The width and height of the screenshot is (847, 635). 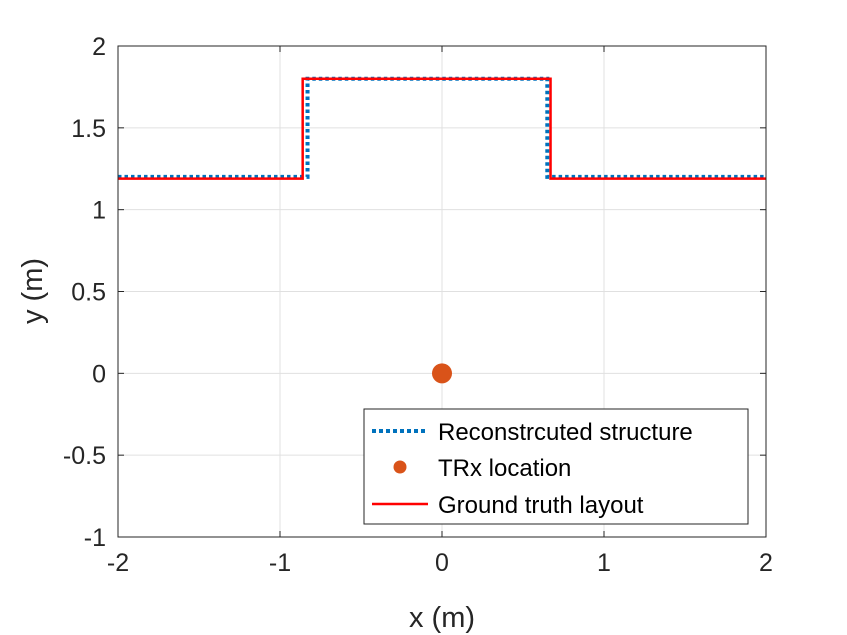 I want to click on x-tick-label: 0, so click(x=442, y=563).